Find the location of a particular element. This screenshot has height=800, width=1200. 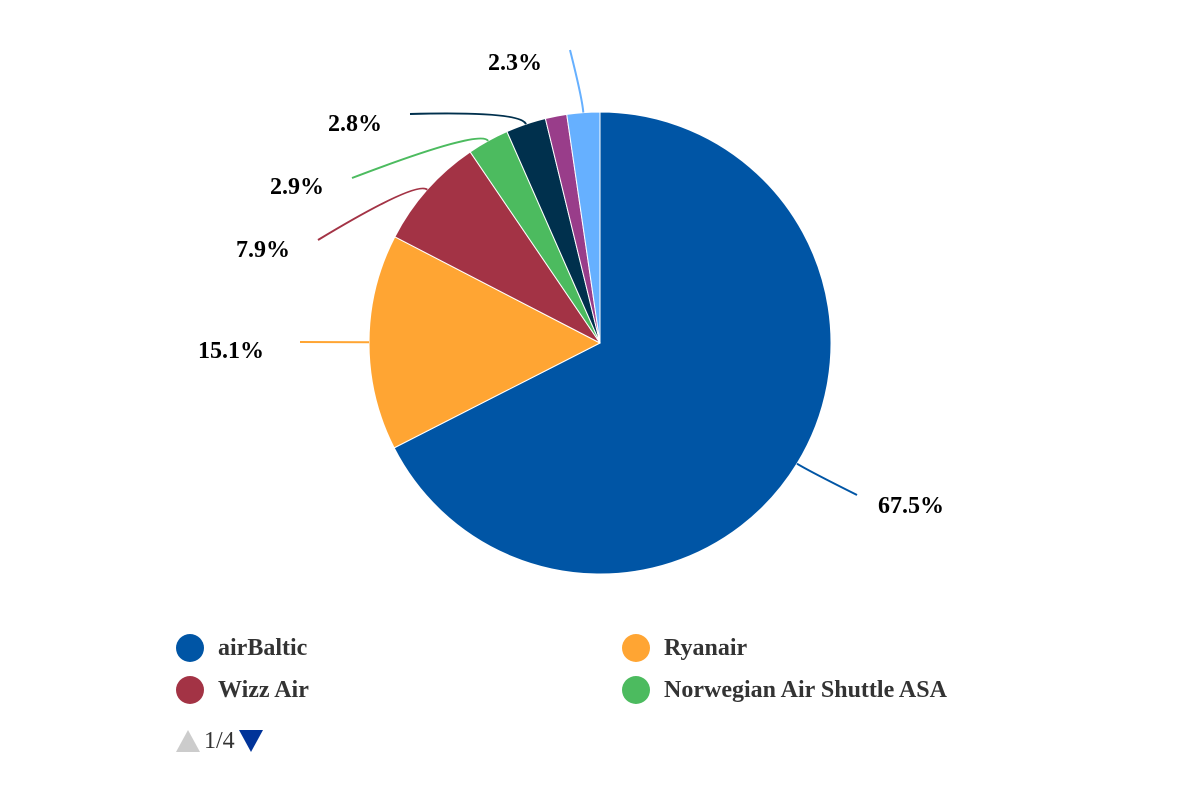

data-label: 67.5% is located at coordinates (911, 506).